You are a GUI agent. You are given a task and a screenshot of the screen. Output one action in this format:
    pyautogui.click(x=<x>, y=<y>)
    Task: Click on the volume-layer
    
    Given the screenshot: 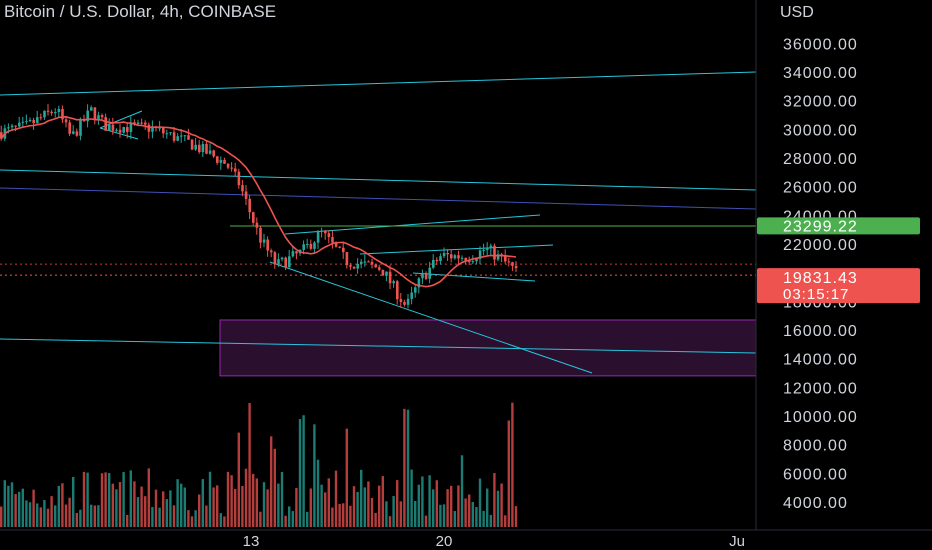 What is the action you would take?
    pyautogui.click(x=259, y=464)
    